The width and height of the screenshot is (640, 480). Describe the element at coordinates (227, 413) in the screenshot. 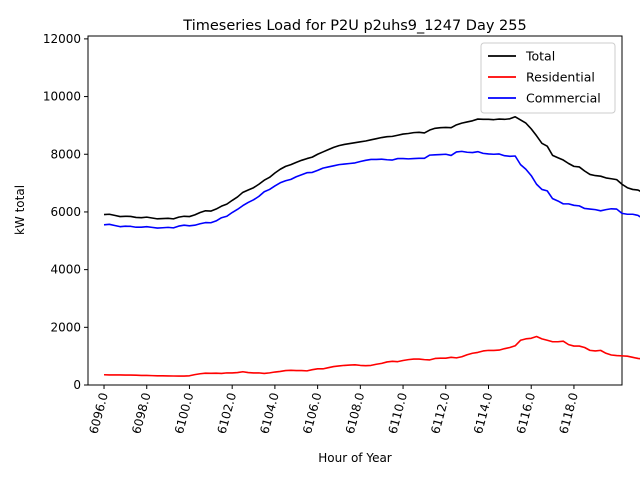

I see `x-tick-label: 6102.0` at that location.